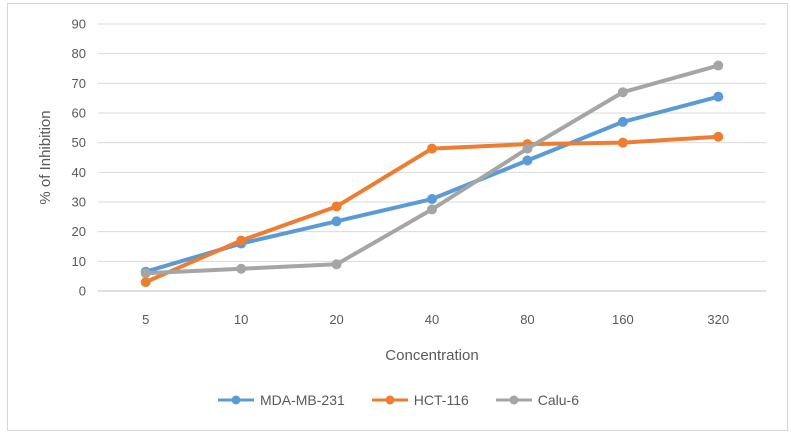 This screenshot has width=791, height=438. I want to click on x-tick-label: 320, so click(718, 319).